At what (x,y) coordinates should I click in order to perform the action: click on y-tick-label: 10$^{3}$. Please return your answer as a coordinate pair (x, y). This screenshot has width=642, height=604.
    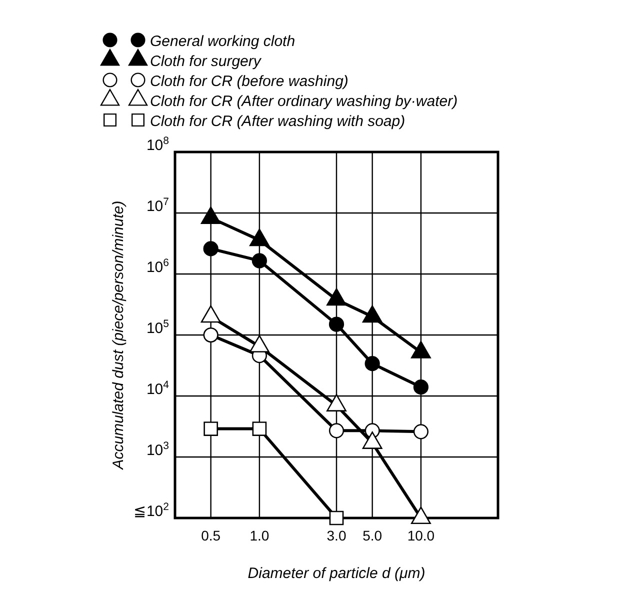
    Looking at the image, I should click on (158, 449).